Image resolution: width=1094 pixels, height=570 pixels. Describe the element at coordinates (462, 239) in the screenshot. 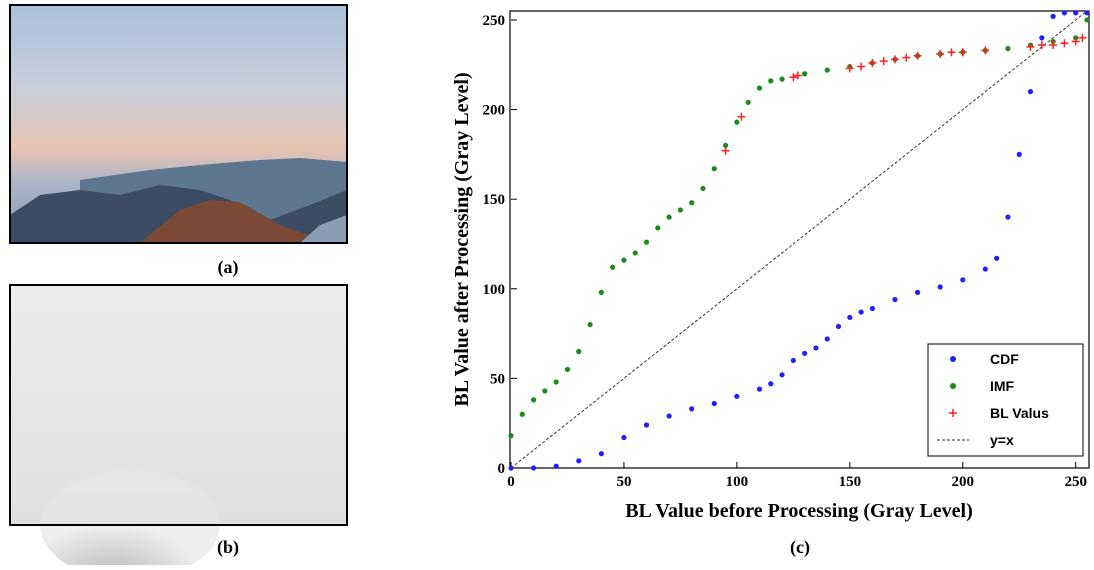

I see `y-axis-label: BL Value after Processing (Gray Level)` at that location.